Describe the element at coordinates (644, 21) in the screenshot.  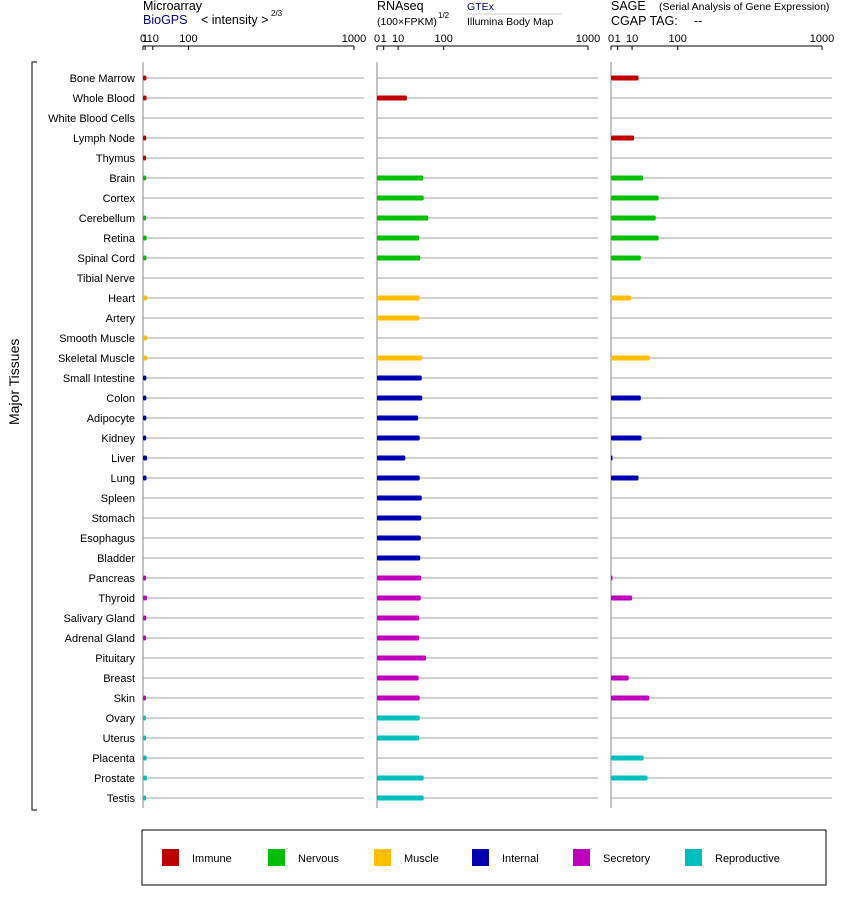
I see `cgap-tag-label: CGAP TAG:` at that location.